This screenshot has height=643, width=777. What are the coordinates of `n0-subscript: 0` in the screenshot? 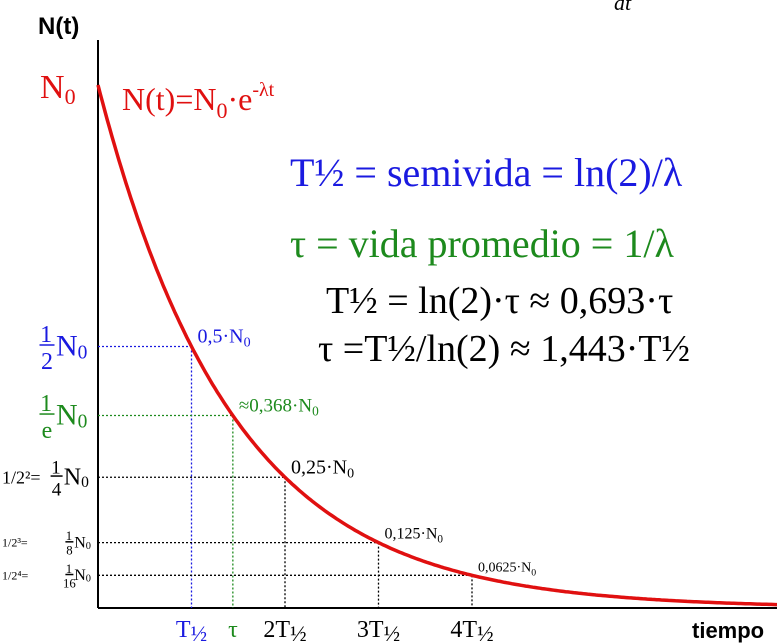 It's located at (70, 96).